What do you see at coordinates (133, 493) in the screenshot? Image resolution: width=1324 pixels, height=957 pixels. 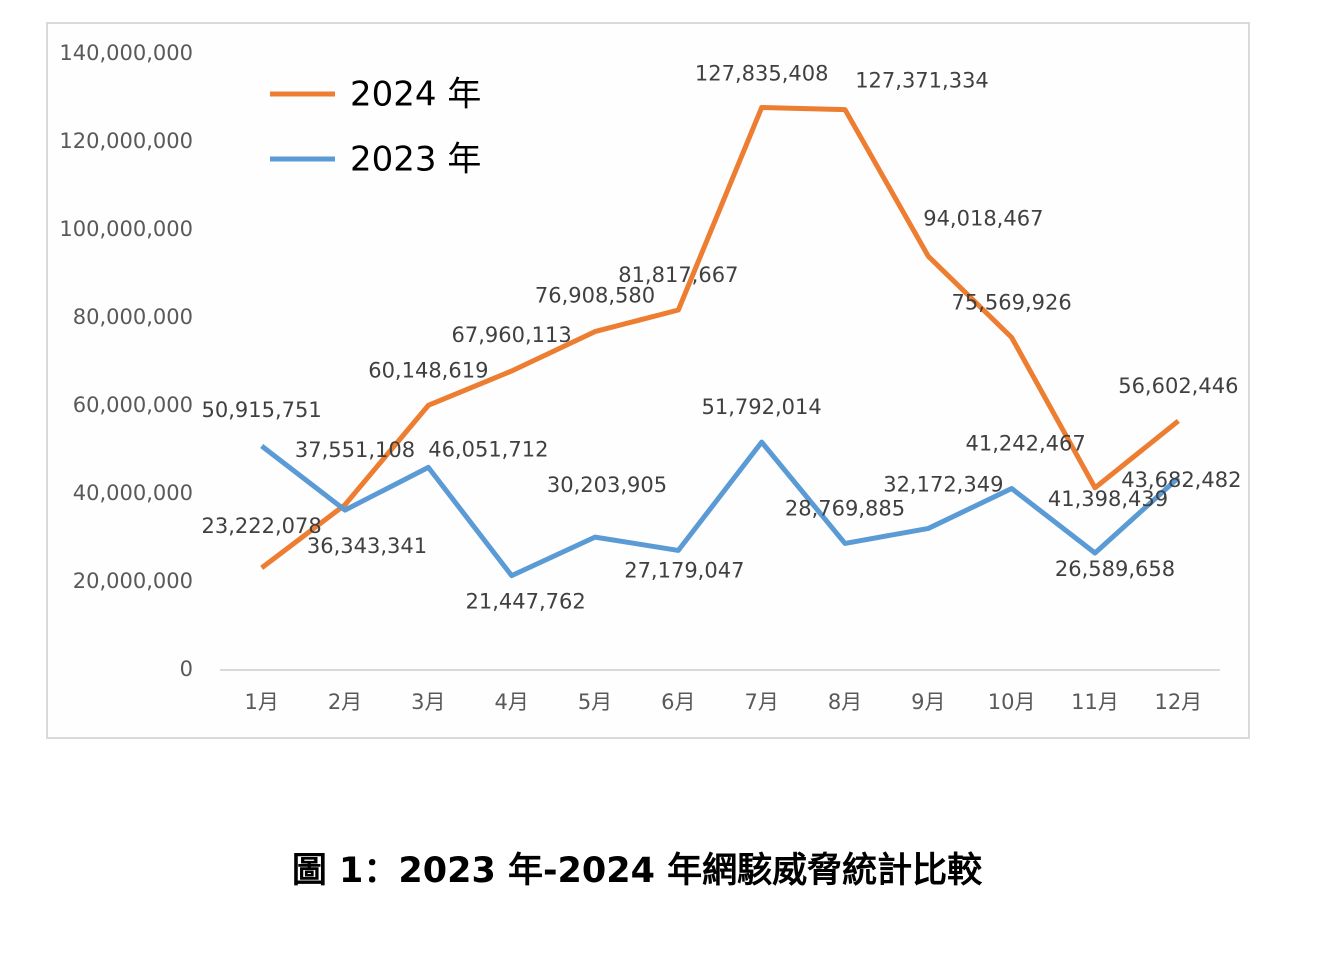 I see `y-tick-label: 40,000,000` at bounding box center [133, 493].